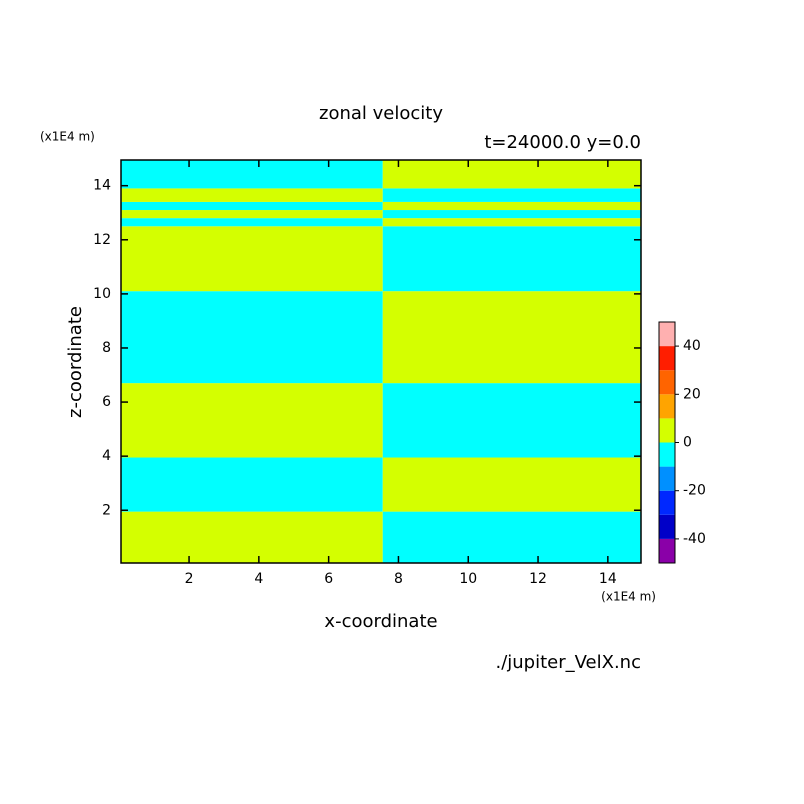  Describe the element at coordinates (258, 579) in the screenshot. I see `x-tick-label: 4` at that location.